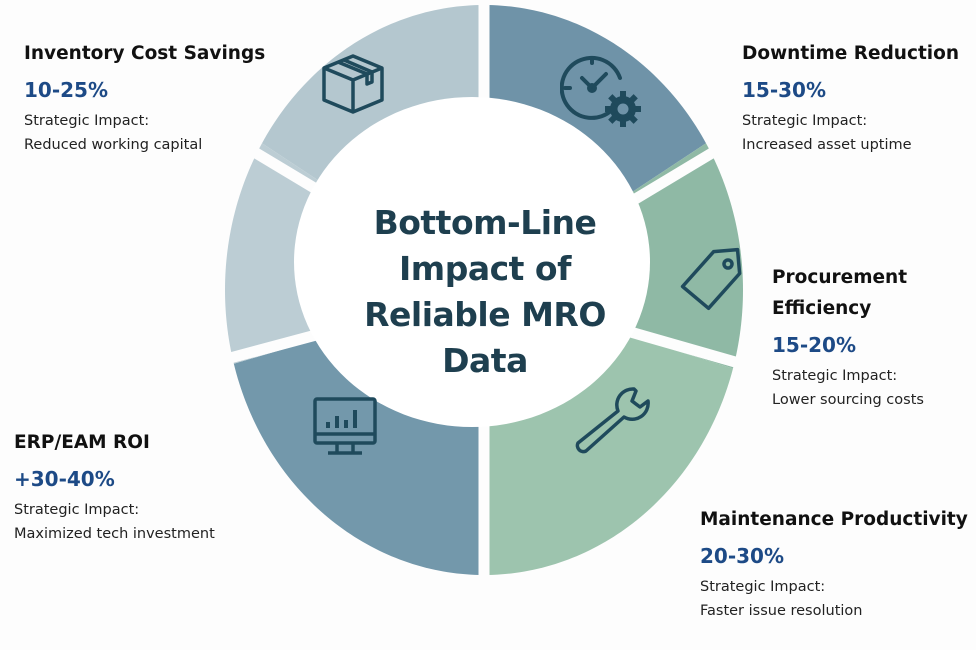 The height and width of the screenshot is (650, 976). What do you see at coordinates (851, 53) in the screenshot?
I see `segment-title: Downtime Reduction` at bounding box center [851, 53].